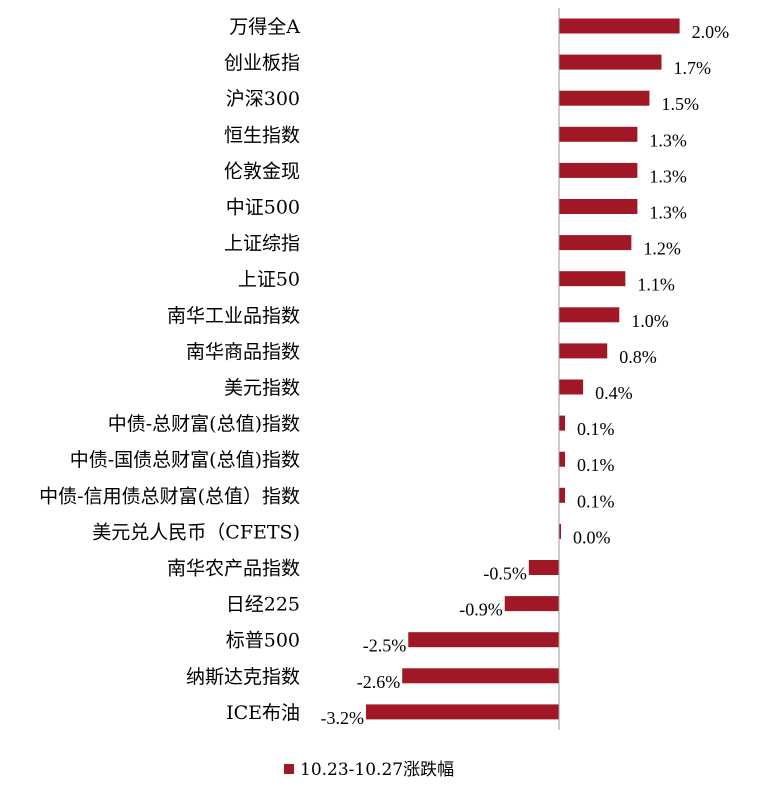 Image resolution: width=760 pixels, height=798 pixels. What do you see at coordinates (264, 27) in the screenshot?
I see `category-label: 万得全A` at bounding box center [264, 27].